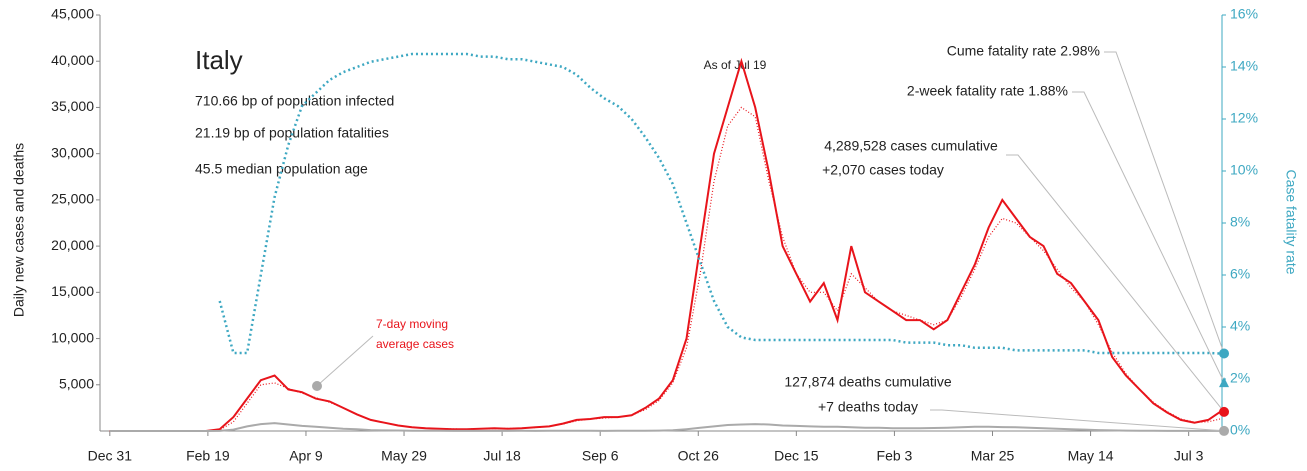 The width and height of the screenshot is (1307, 471). Describe the element at coordinates (1240, 326) in the screenshot. I see `y2-tick-label: 4%` at that location.